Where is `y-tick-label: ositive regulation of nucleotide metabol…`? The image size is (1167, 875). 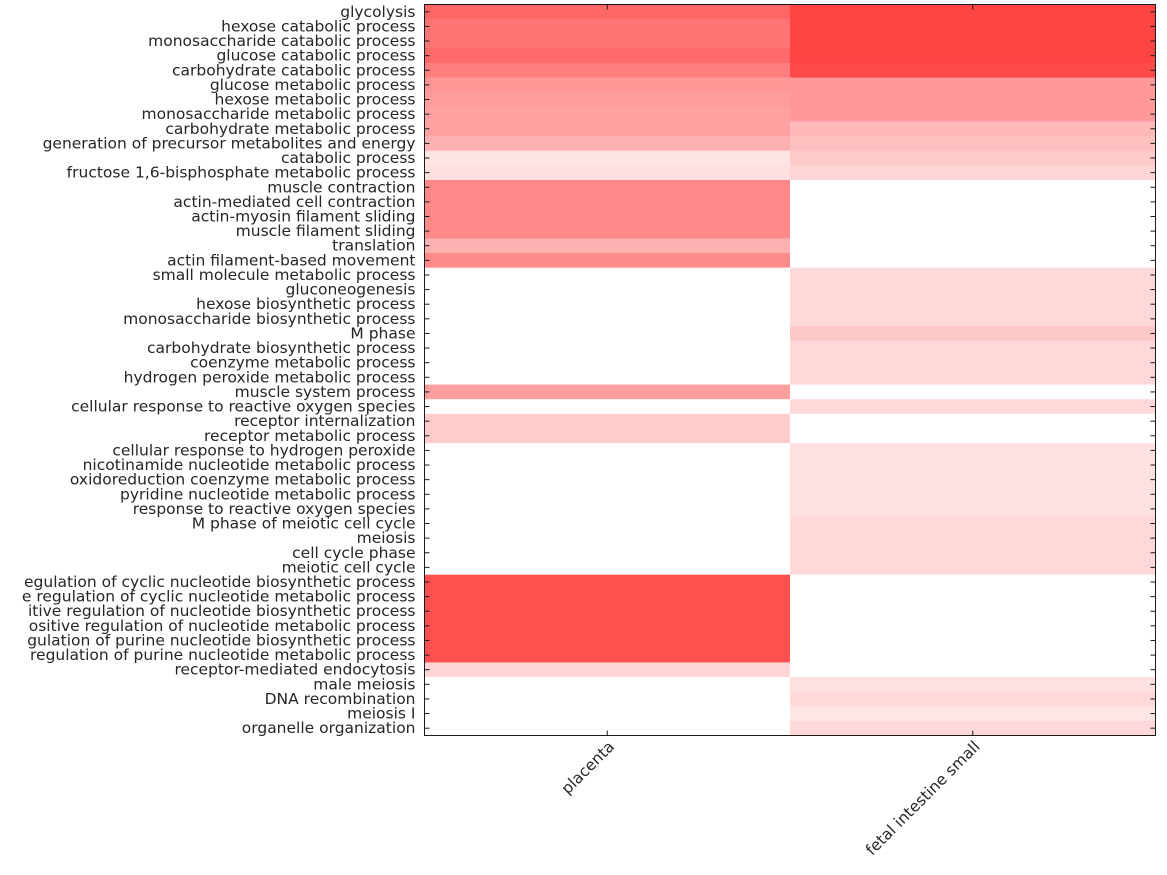 y-tick-label: ositive regulation of nucleotide metabol… is located at coordinates (222, 626).